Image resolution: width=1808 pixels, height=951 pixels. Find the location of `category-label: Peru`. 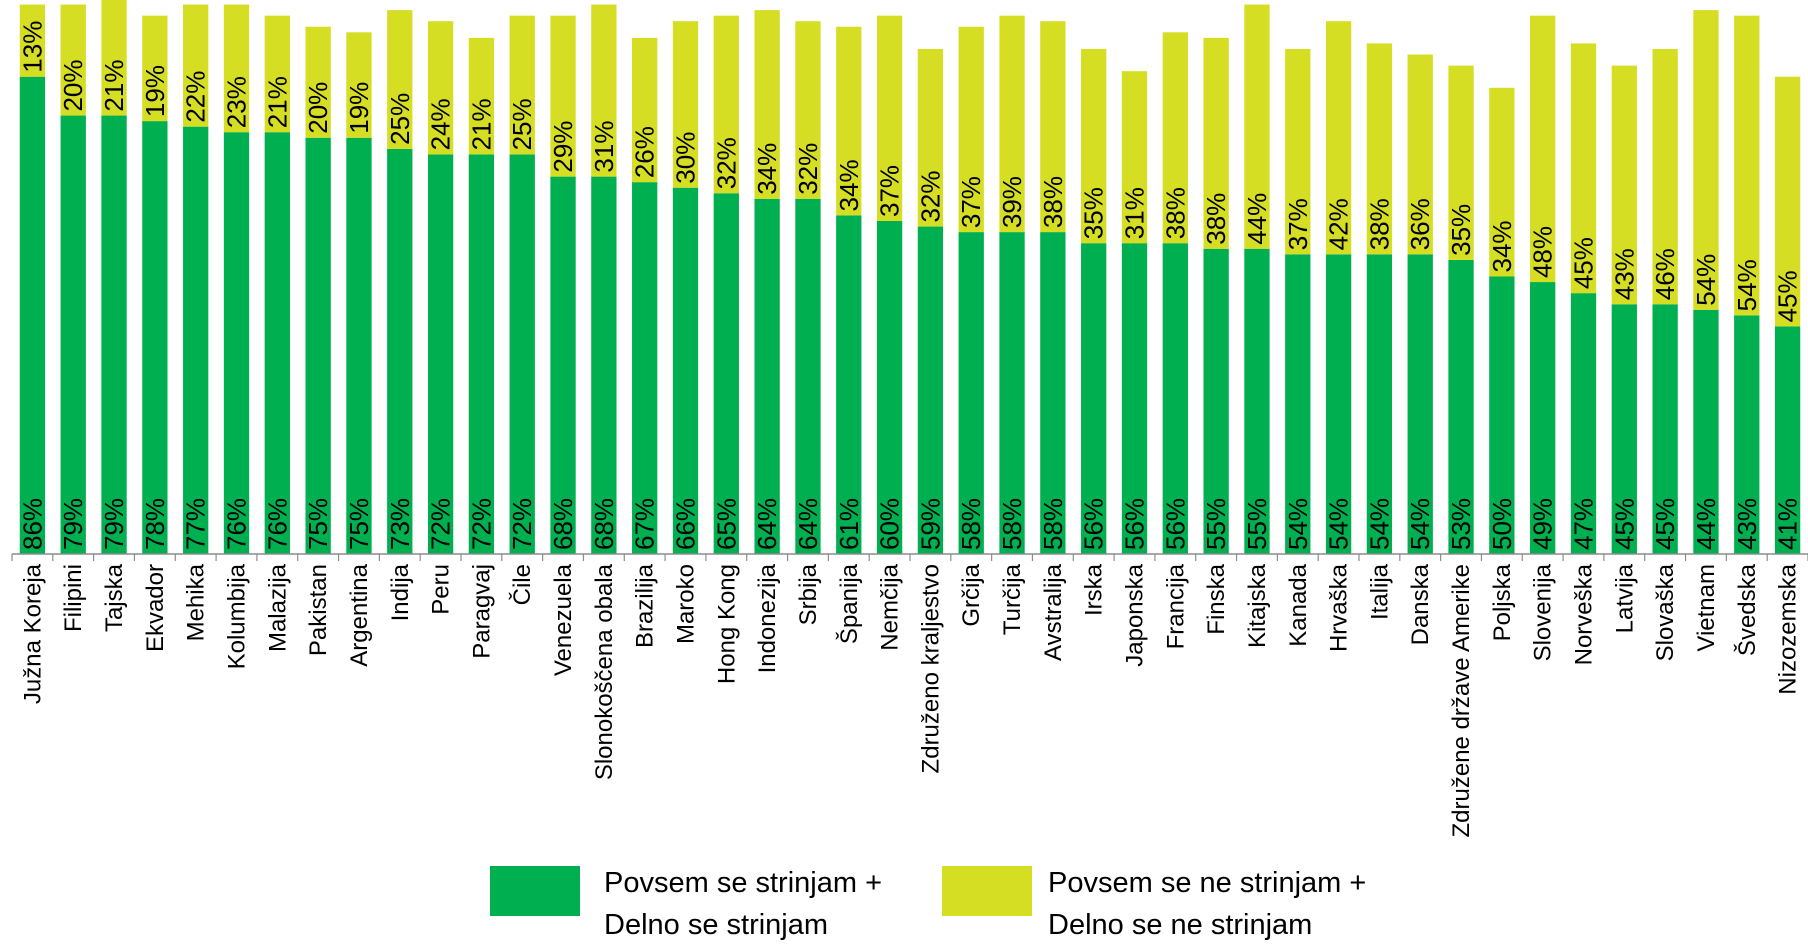

category-label: Peru is located at coordinates (441, 589).